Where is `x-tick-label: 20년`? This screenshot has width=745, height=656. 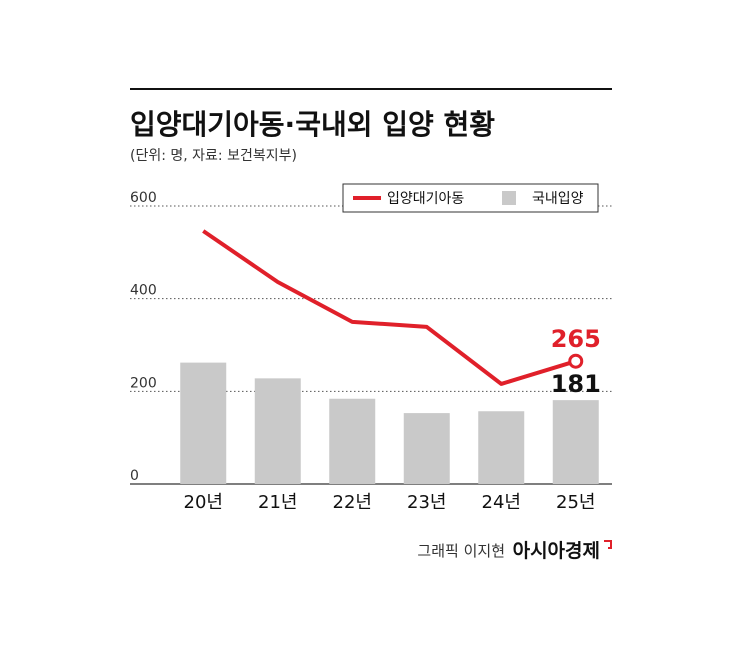
x-tick-label: 20년 is located at coordinates (203, 502).